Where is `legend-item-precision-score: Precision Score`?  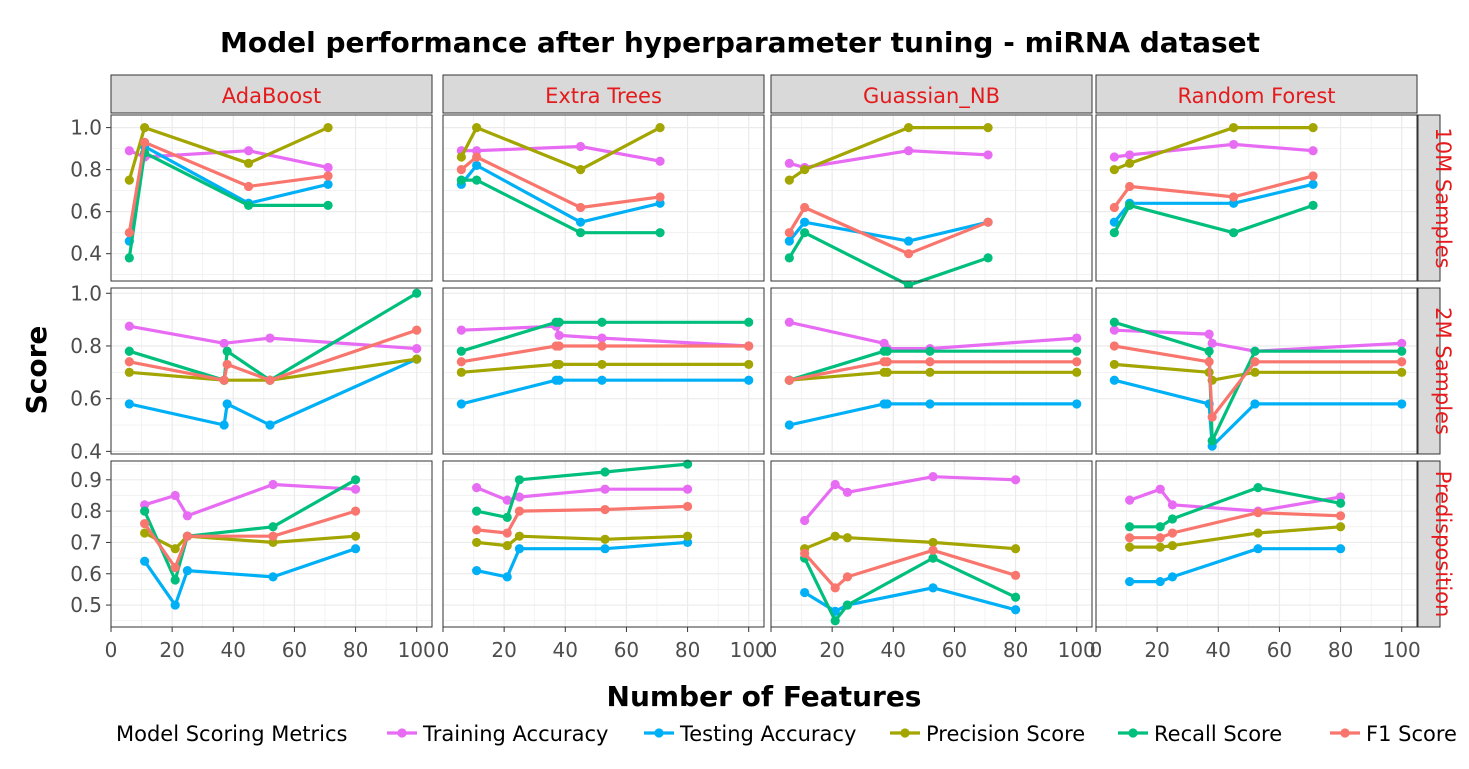 legend-item-precision-score: Precision Score is located at coordinates (987, 734).